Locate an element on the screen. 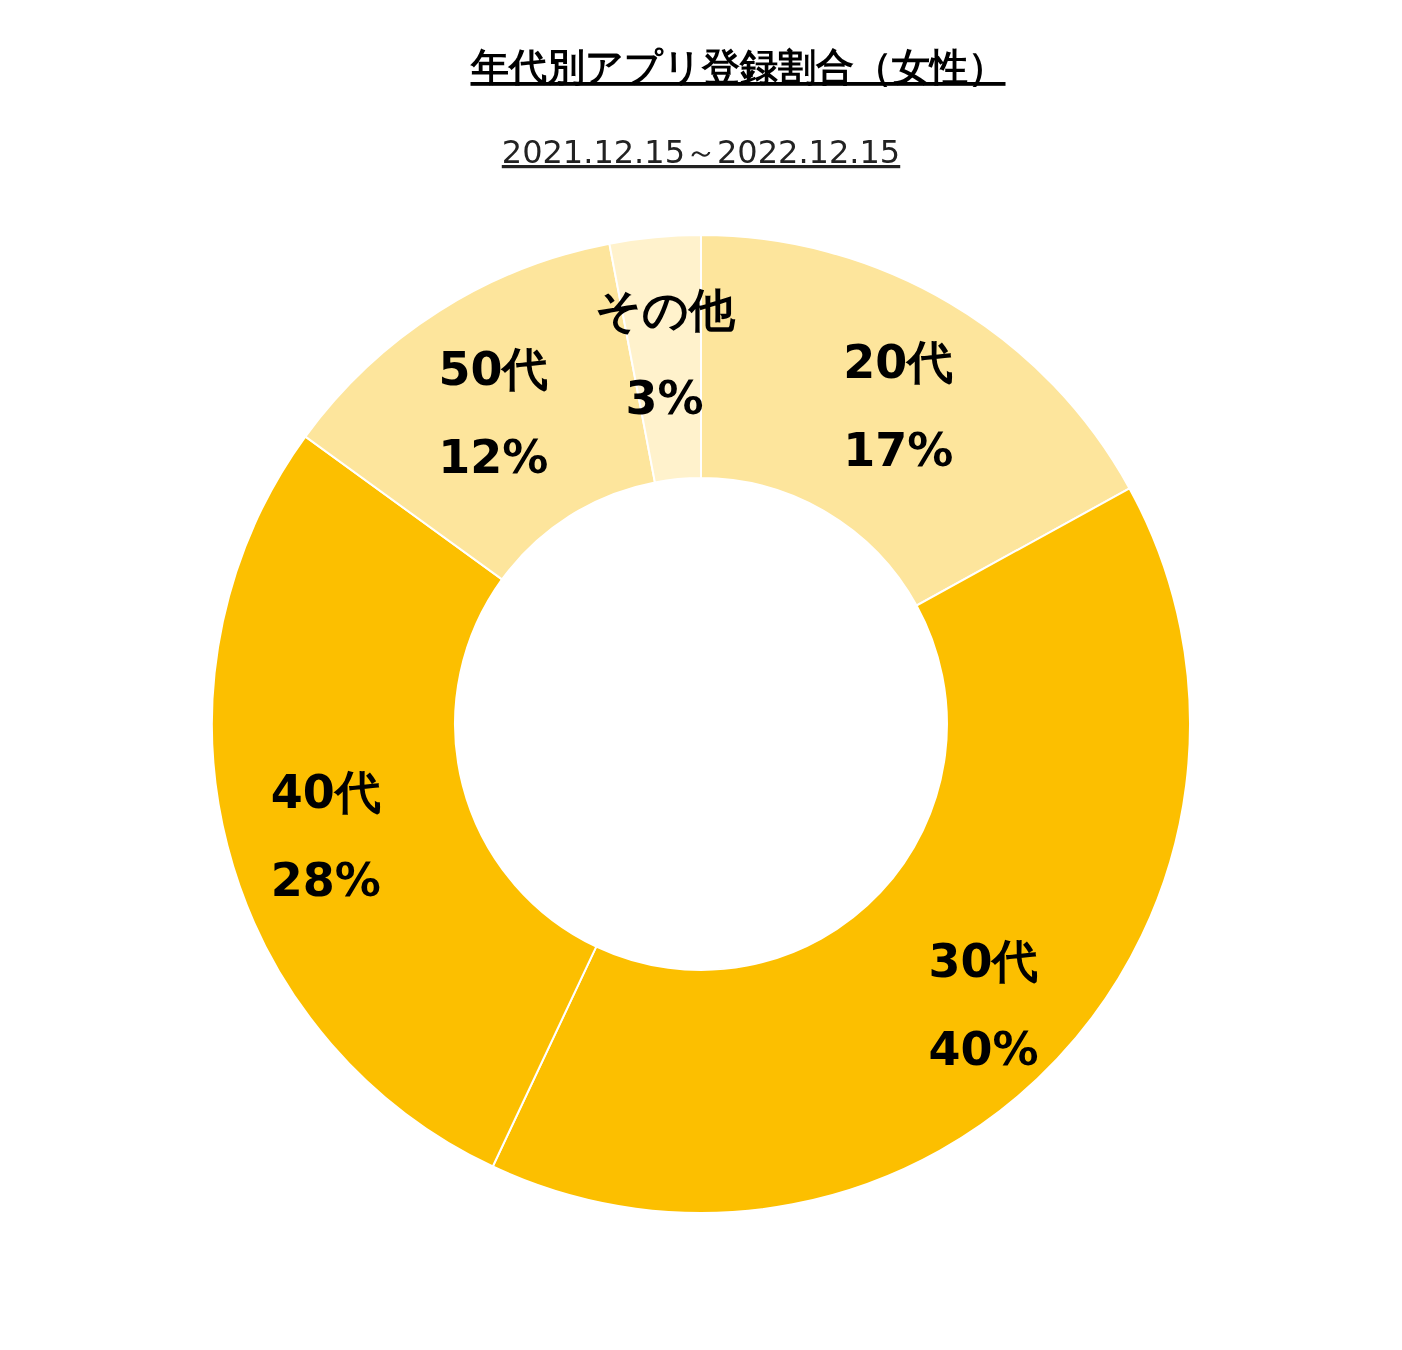 Image resolution: width=1402 pixels, height=1350 pixels. slice-label: その他 is located at coordinates (665, 310).